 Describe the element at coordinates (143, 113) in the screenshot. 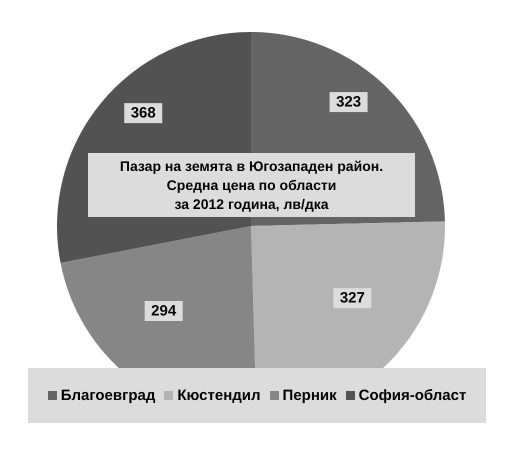

I see `data-label: 368` at that location.